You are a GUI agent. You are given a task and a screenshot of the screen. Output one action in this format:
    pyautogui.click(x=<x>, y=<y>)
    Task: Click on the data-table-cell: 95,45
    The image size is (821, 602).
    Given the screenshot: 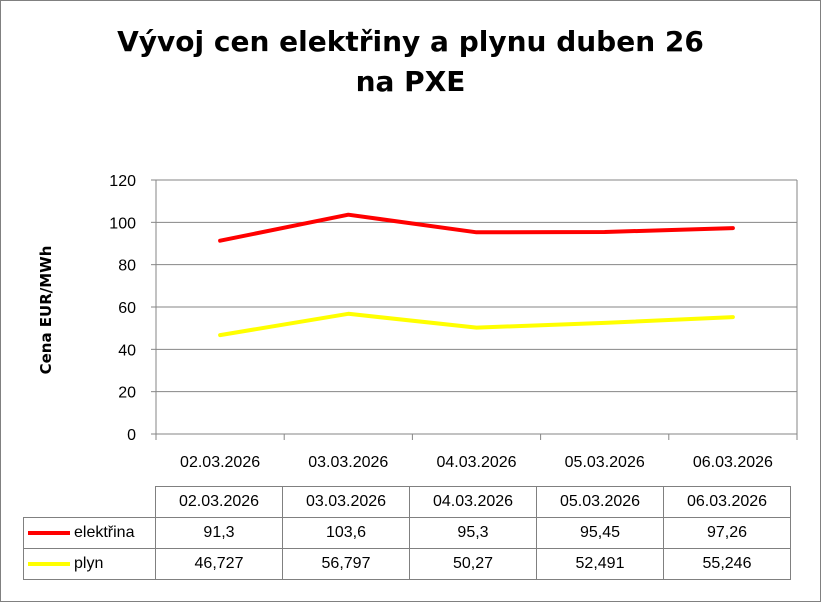 What is the action you would take?
    pyautogui.click(x=600, y=533)
    